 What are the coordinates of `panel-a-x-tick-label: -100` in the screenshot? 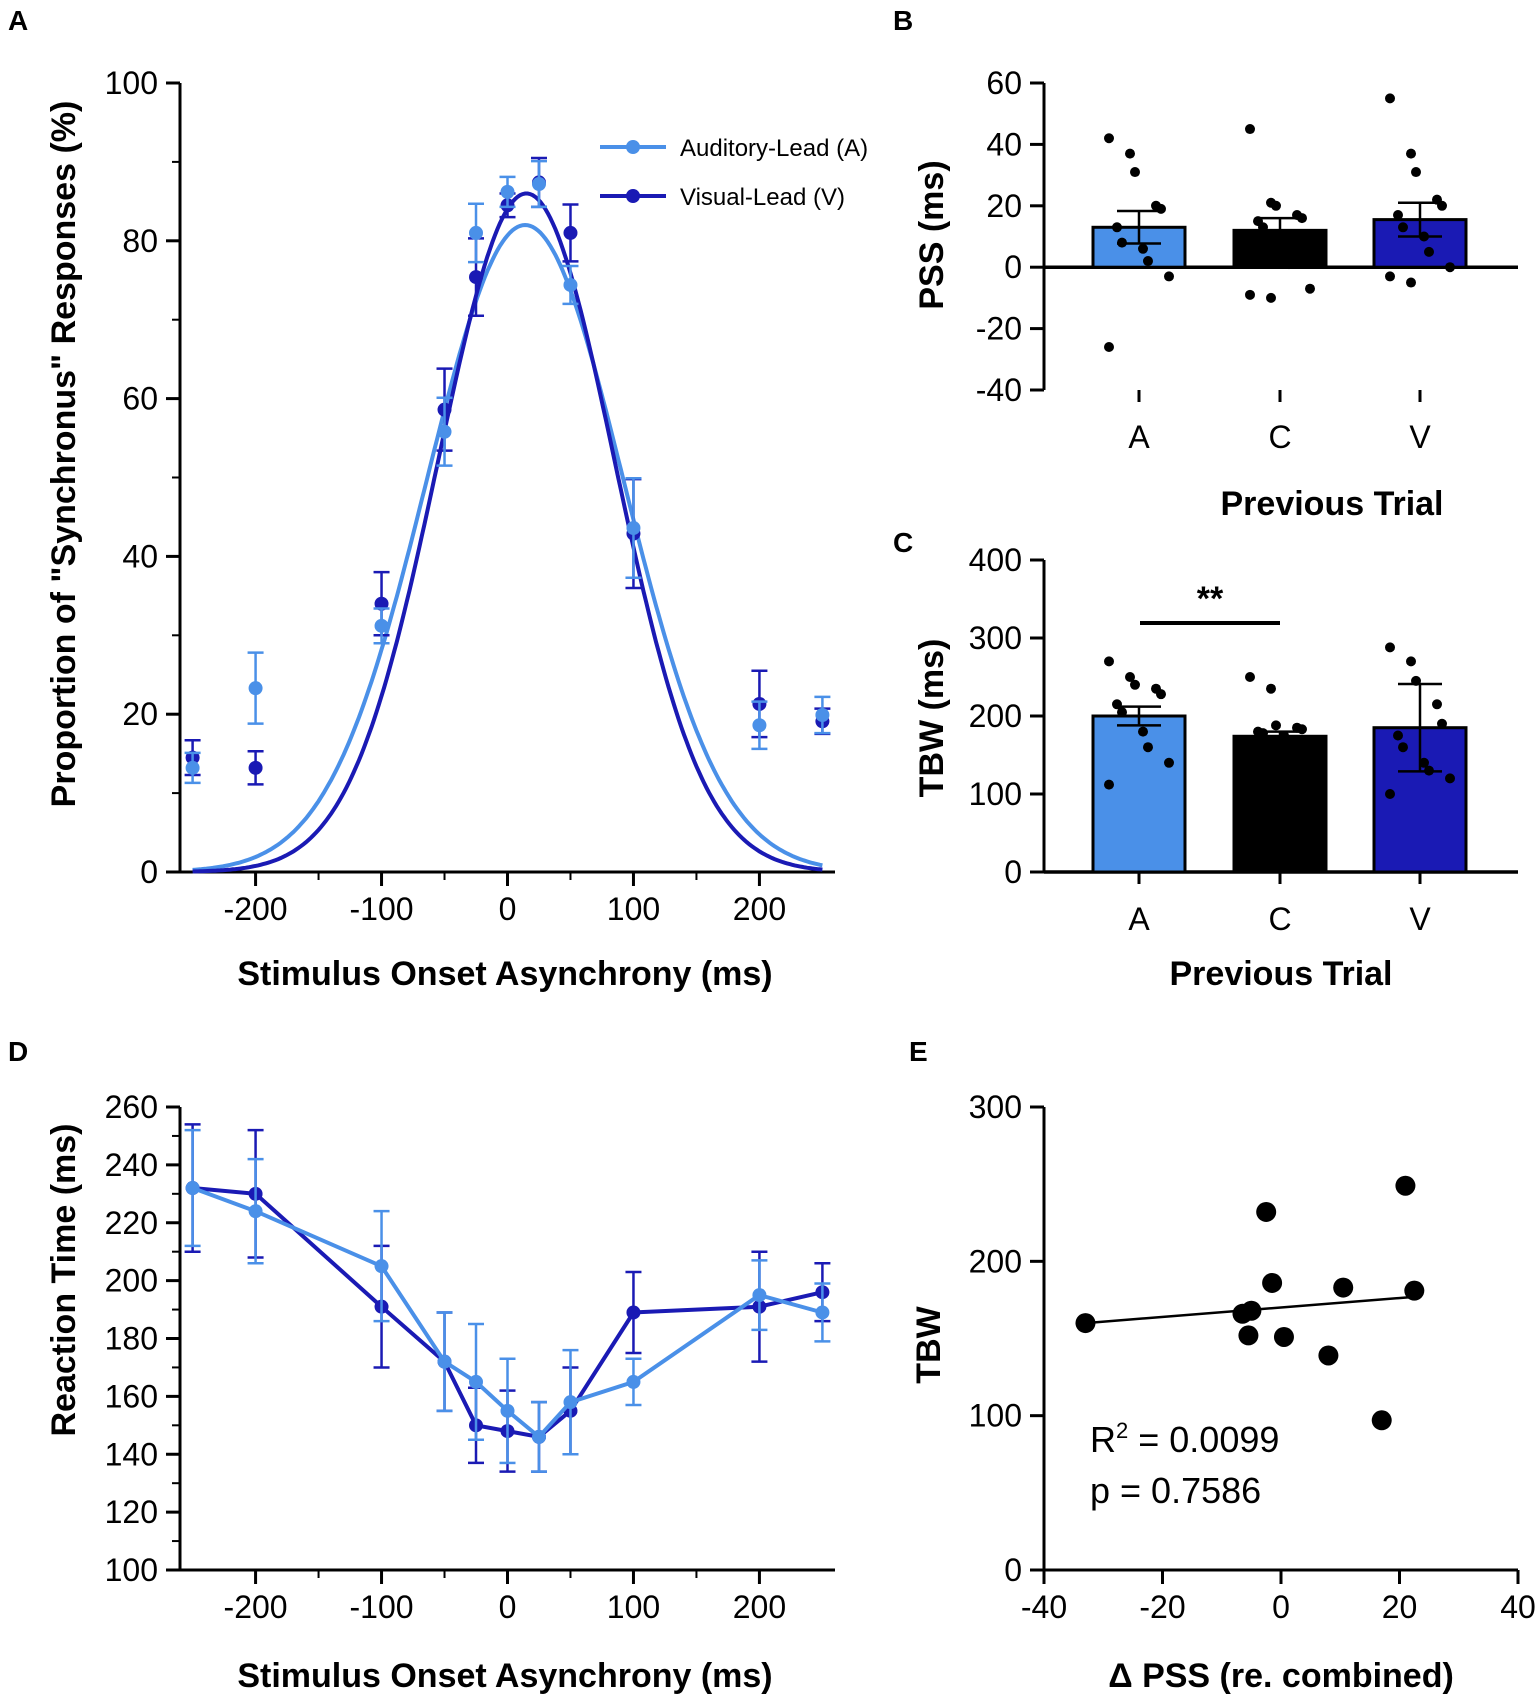 It's located at (382, 909).